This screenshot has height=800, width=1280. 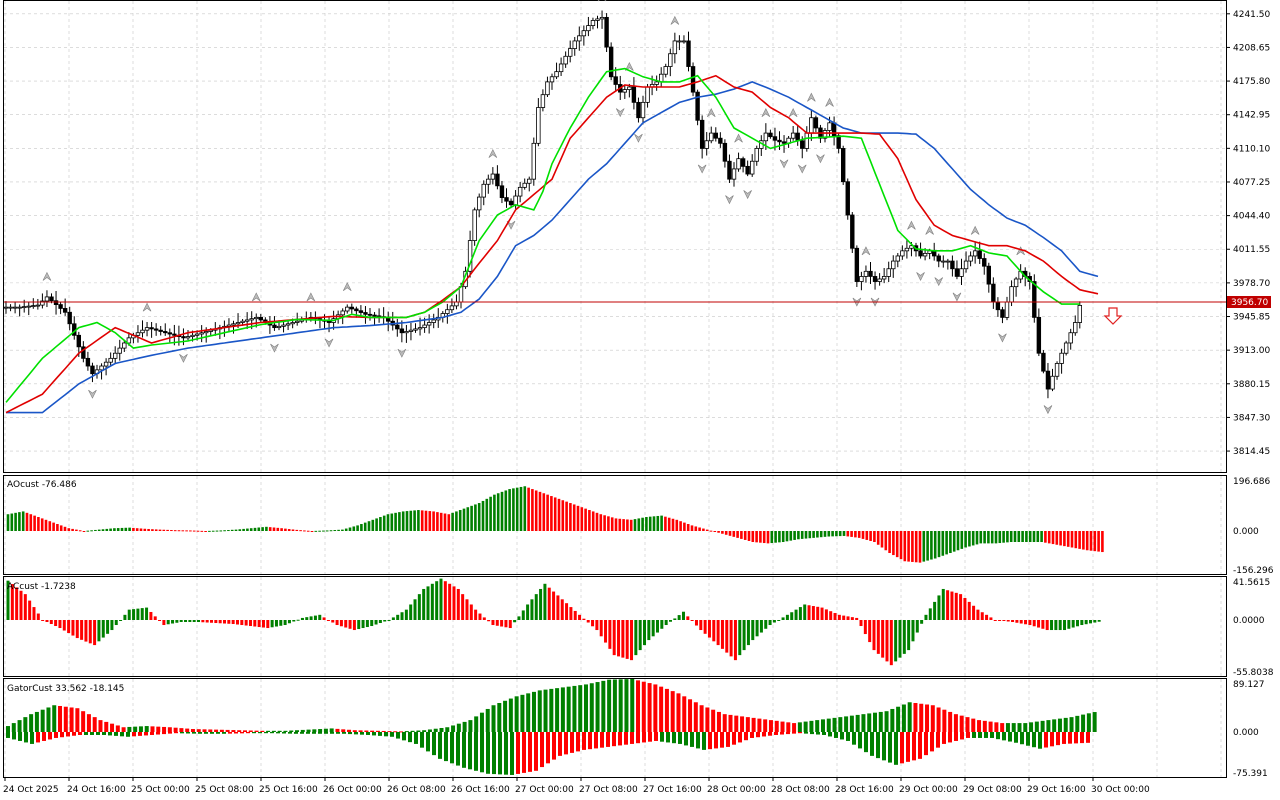 I want to click on ac-panel, so click(x=615, y=626).